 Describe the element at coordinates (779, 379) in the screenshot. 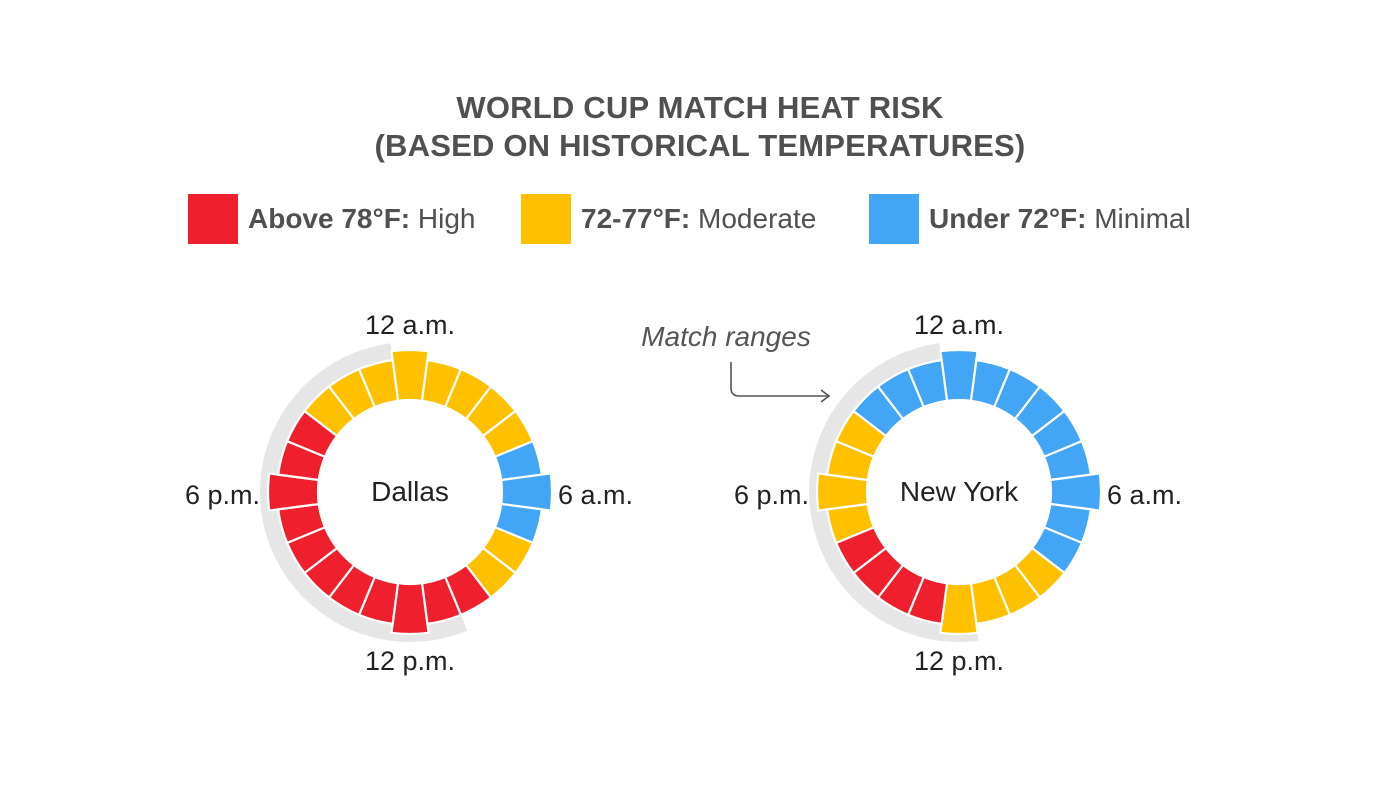

I see `annotation-arrow-line` at that location.